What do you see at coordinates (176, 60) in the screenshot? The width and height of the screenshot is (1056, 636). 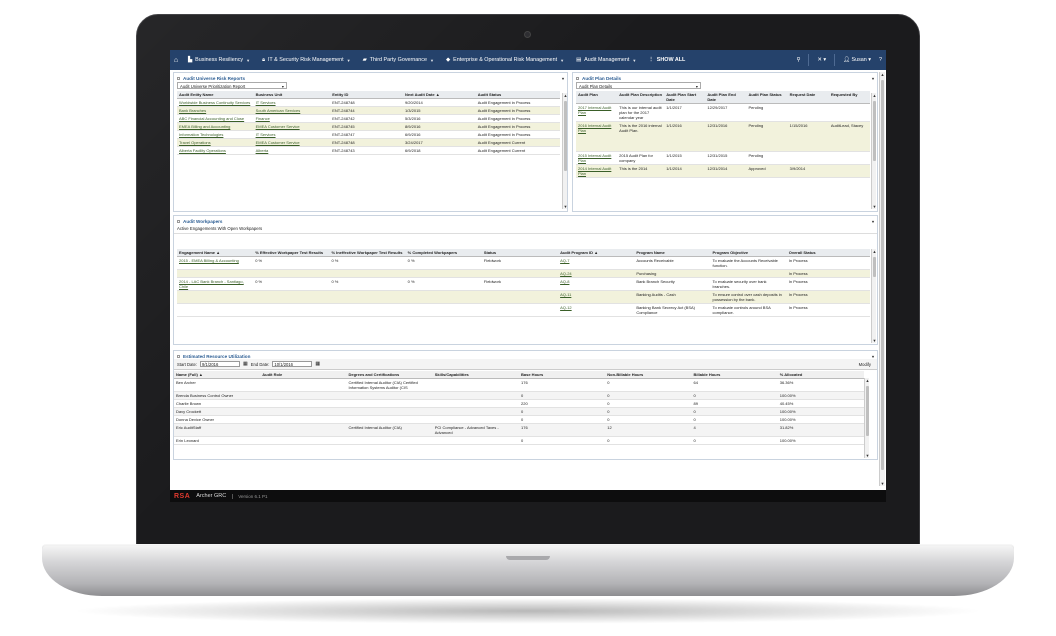 I see `home-icon: ⌂` at bounding box center [176, 60].